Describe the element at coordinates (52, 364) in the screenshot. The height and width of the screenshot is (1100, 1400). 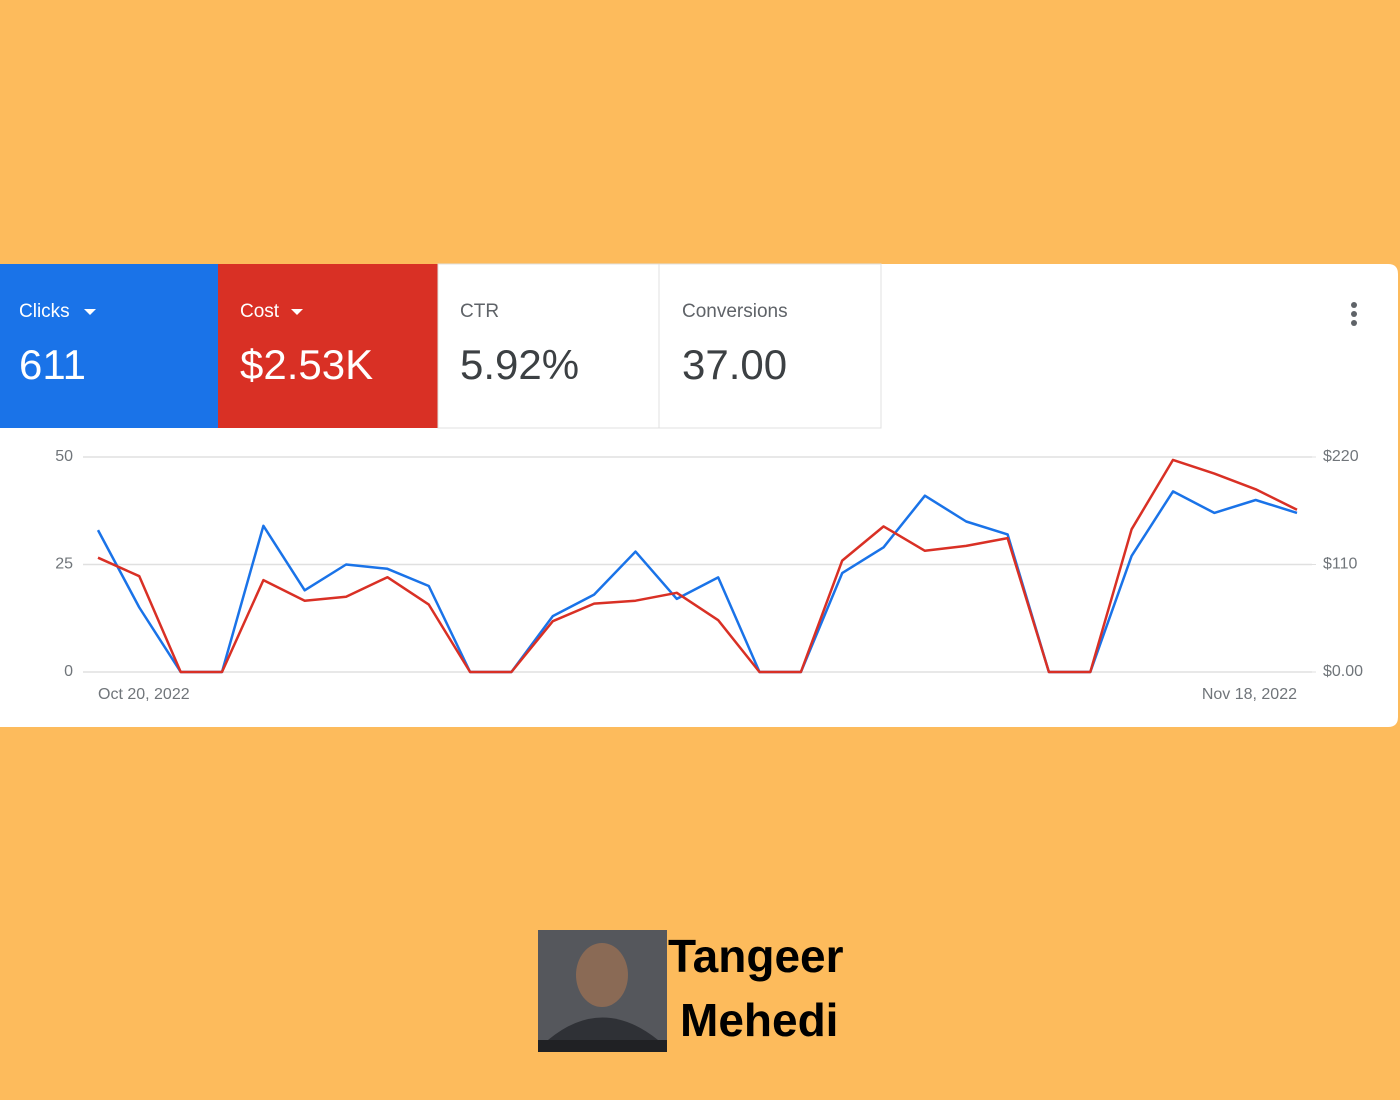
I see `card-value: 611` at that location.